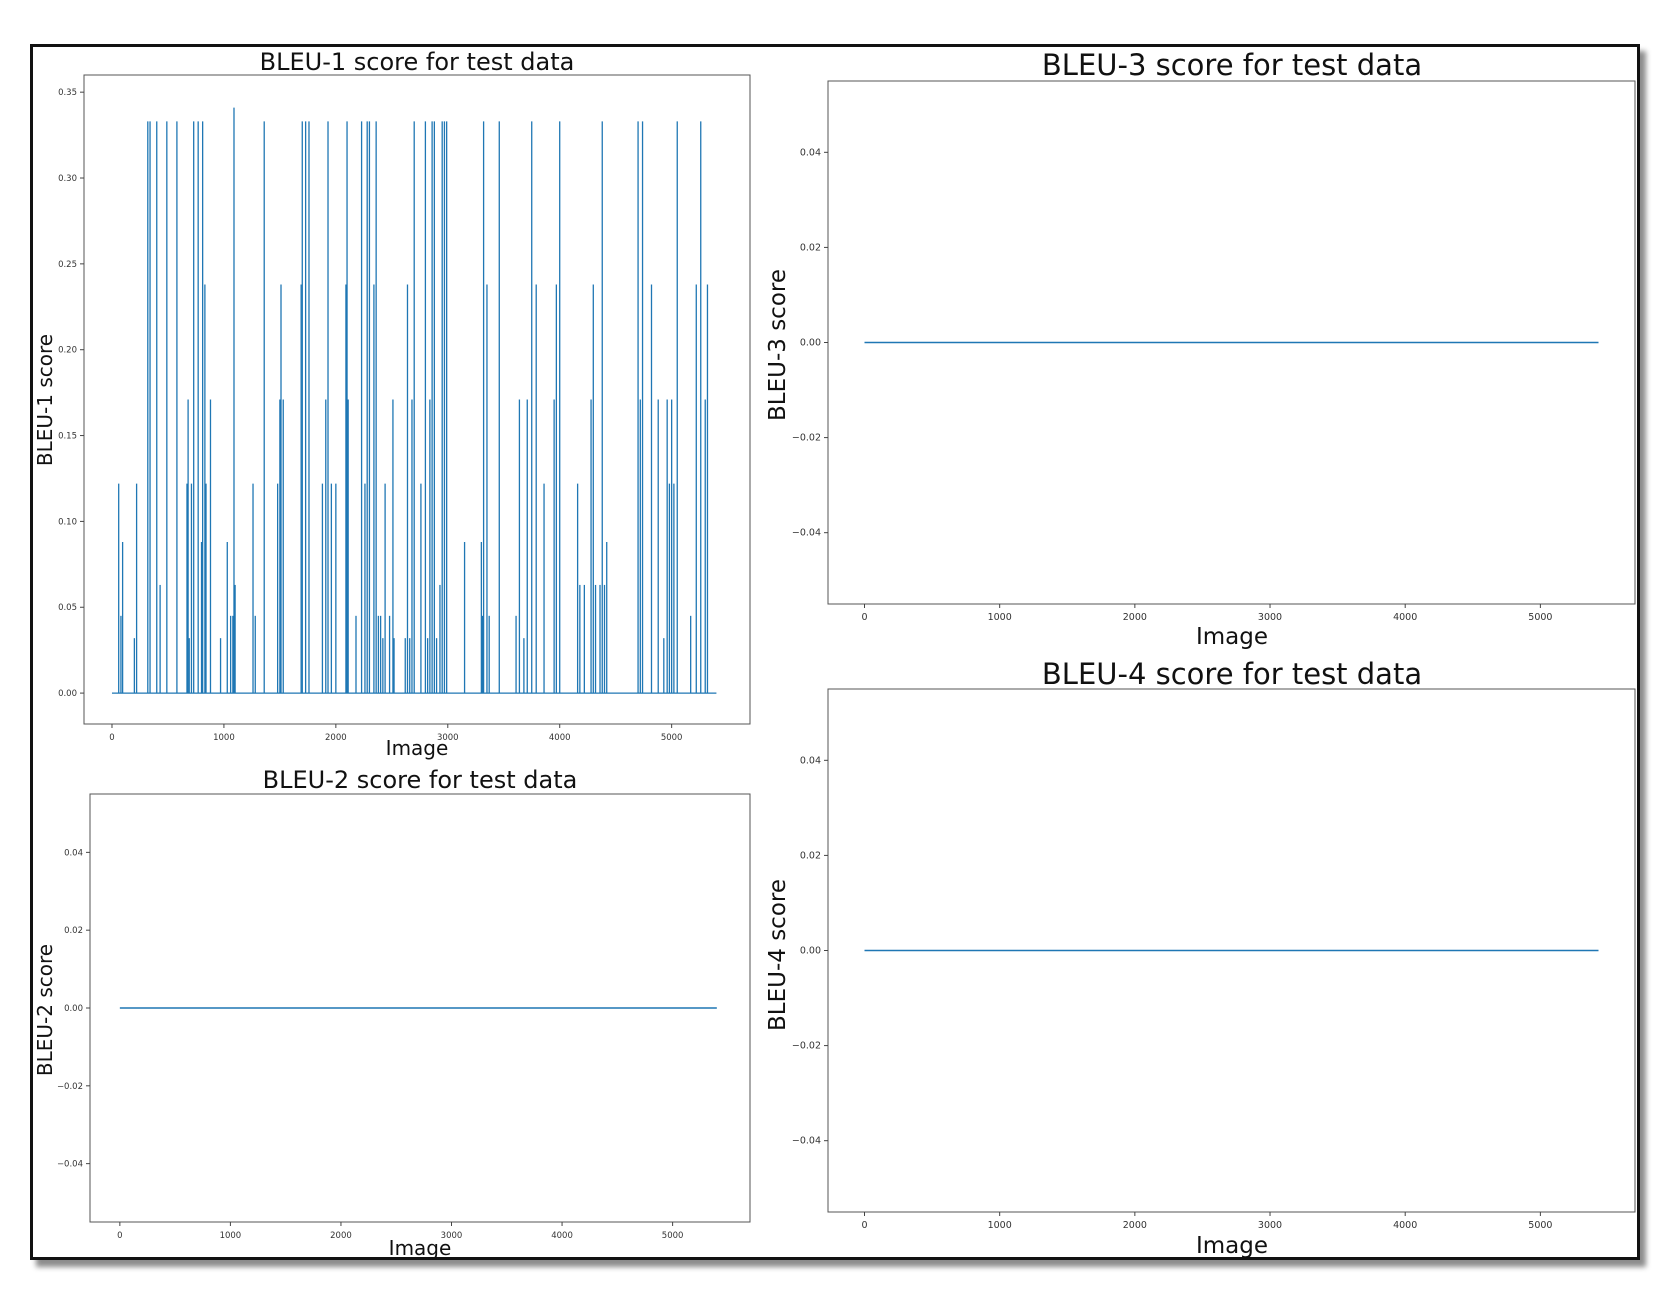 This screenshot has width=1676, height=1292. Describe the element at coordinates (67, 608) in the screenshot. I see `y-tick-label: 0.05` at that location.